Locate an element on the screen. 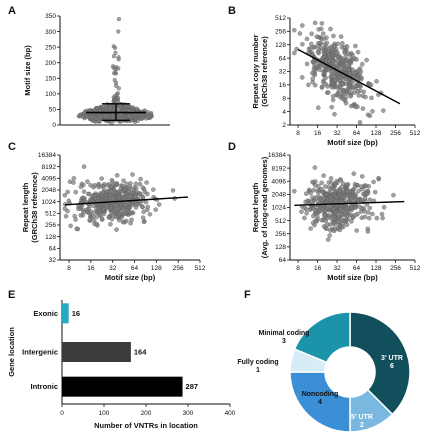  bar-exonic is located at coordinates (65, 313).